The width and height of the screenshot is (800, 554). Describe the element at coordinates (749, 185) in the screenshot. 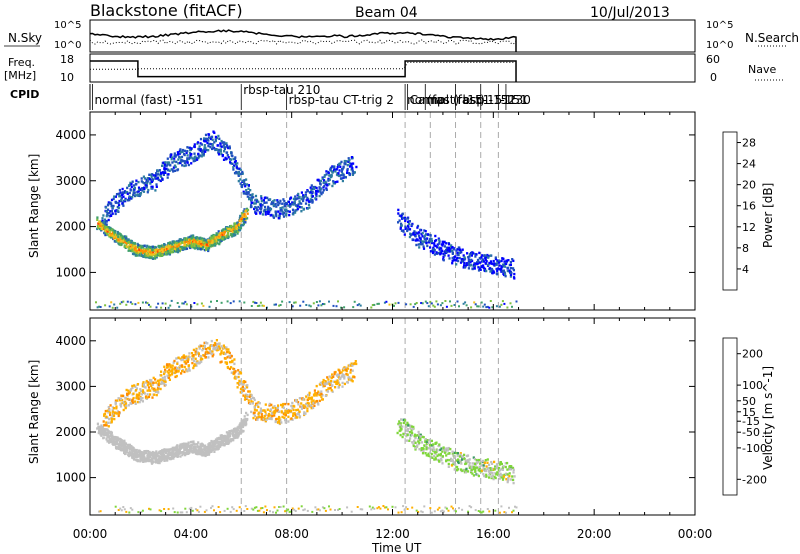

I see `colorbar-tick-label: 20` at that location.